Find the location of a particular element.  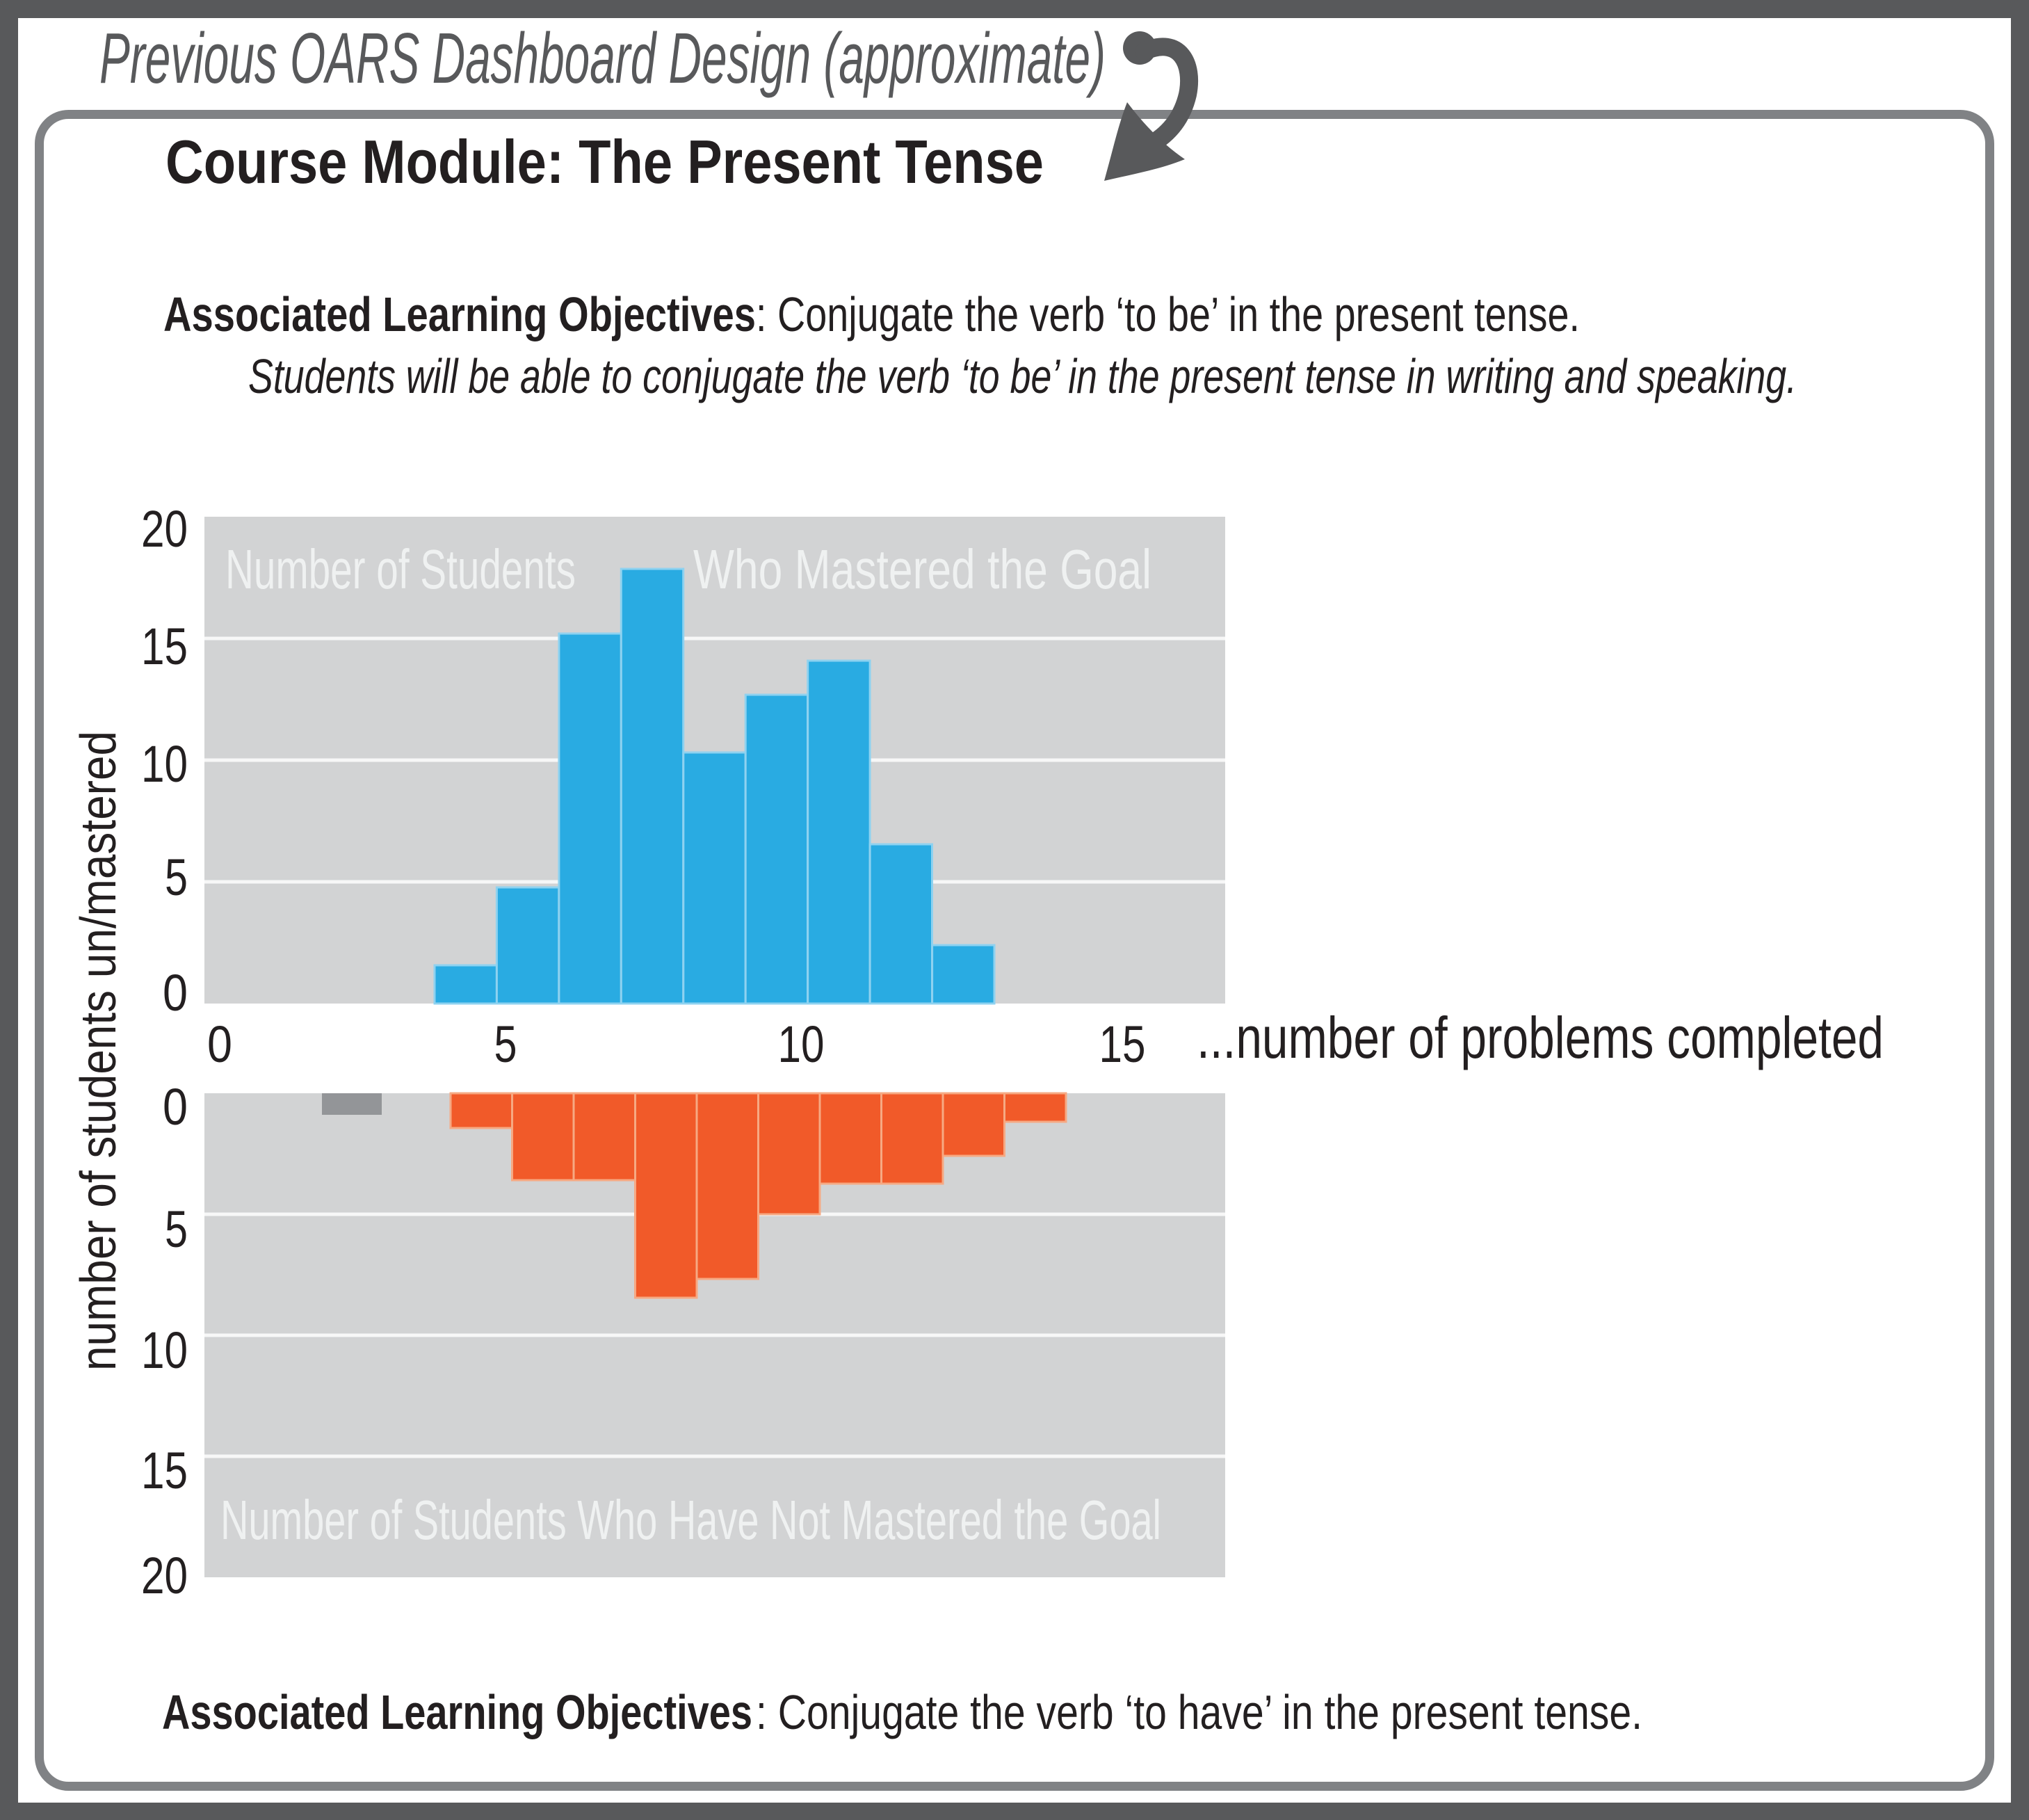

svg-text: number of students un/mastered is located at coordinates (99, 1051).